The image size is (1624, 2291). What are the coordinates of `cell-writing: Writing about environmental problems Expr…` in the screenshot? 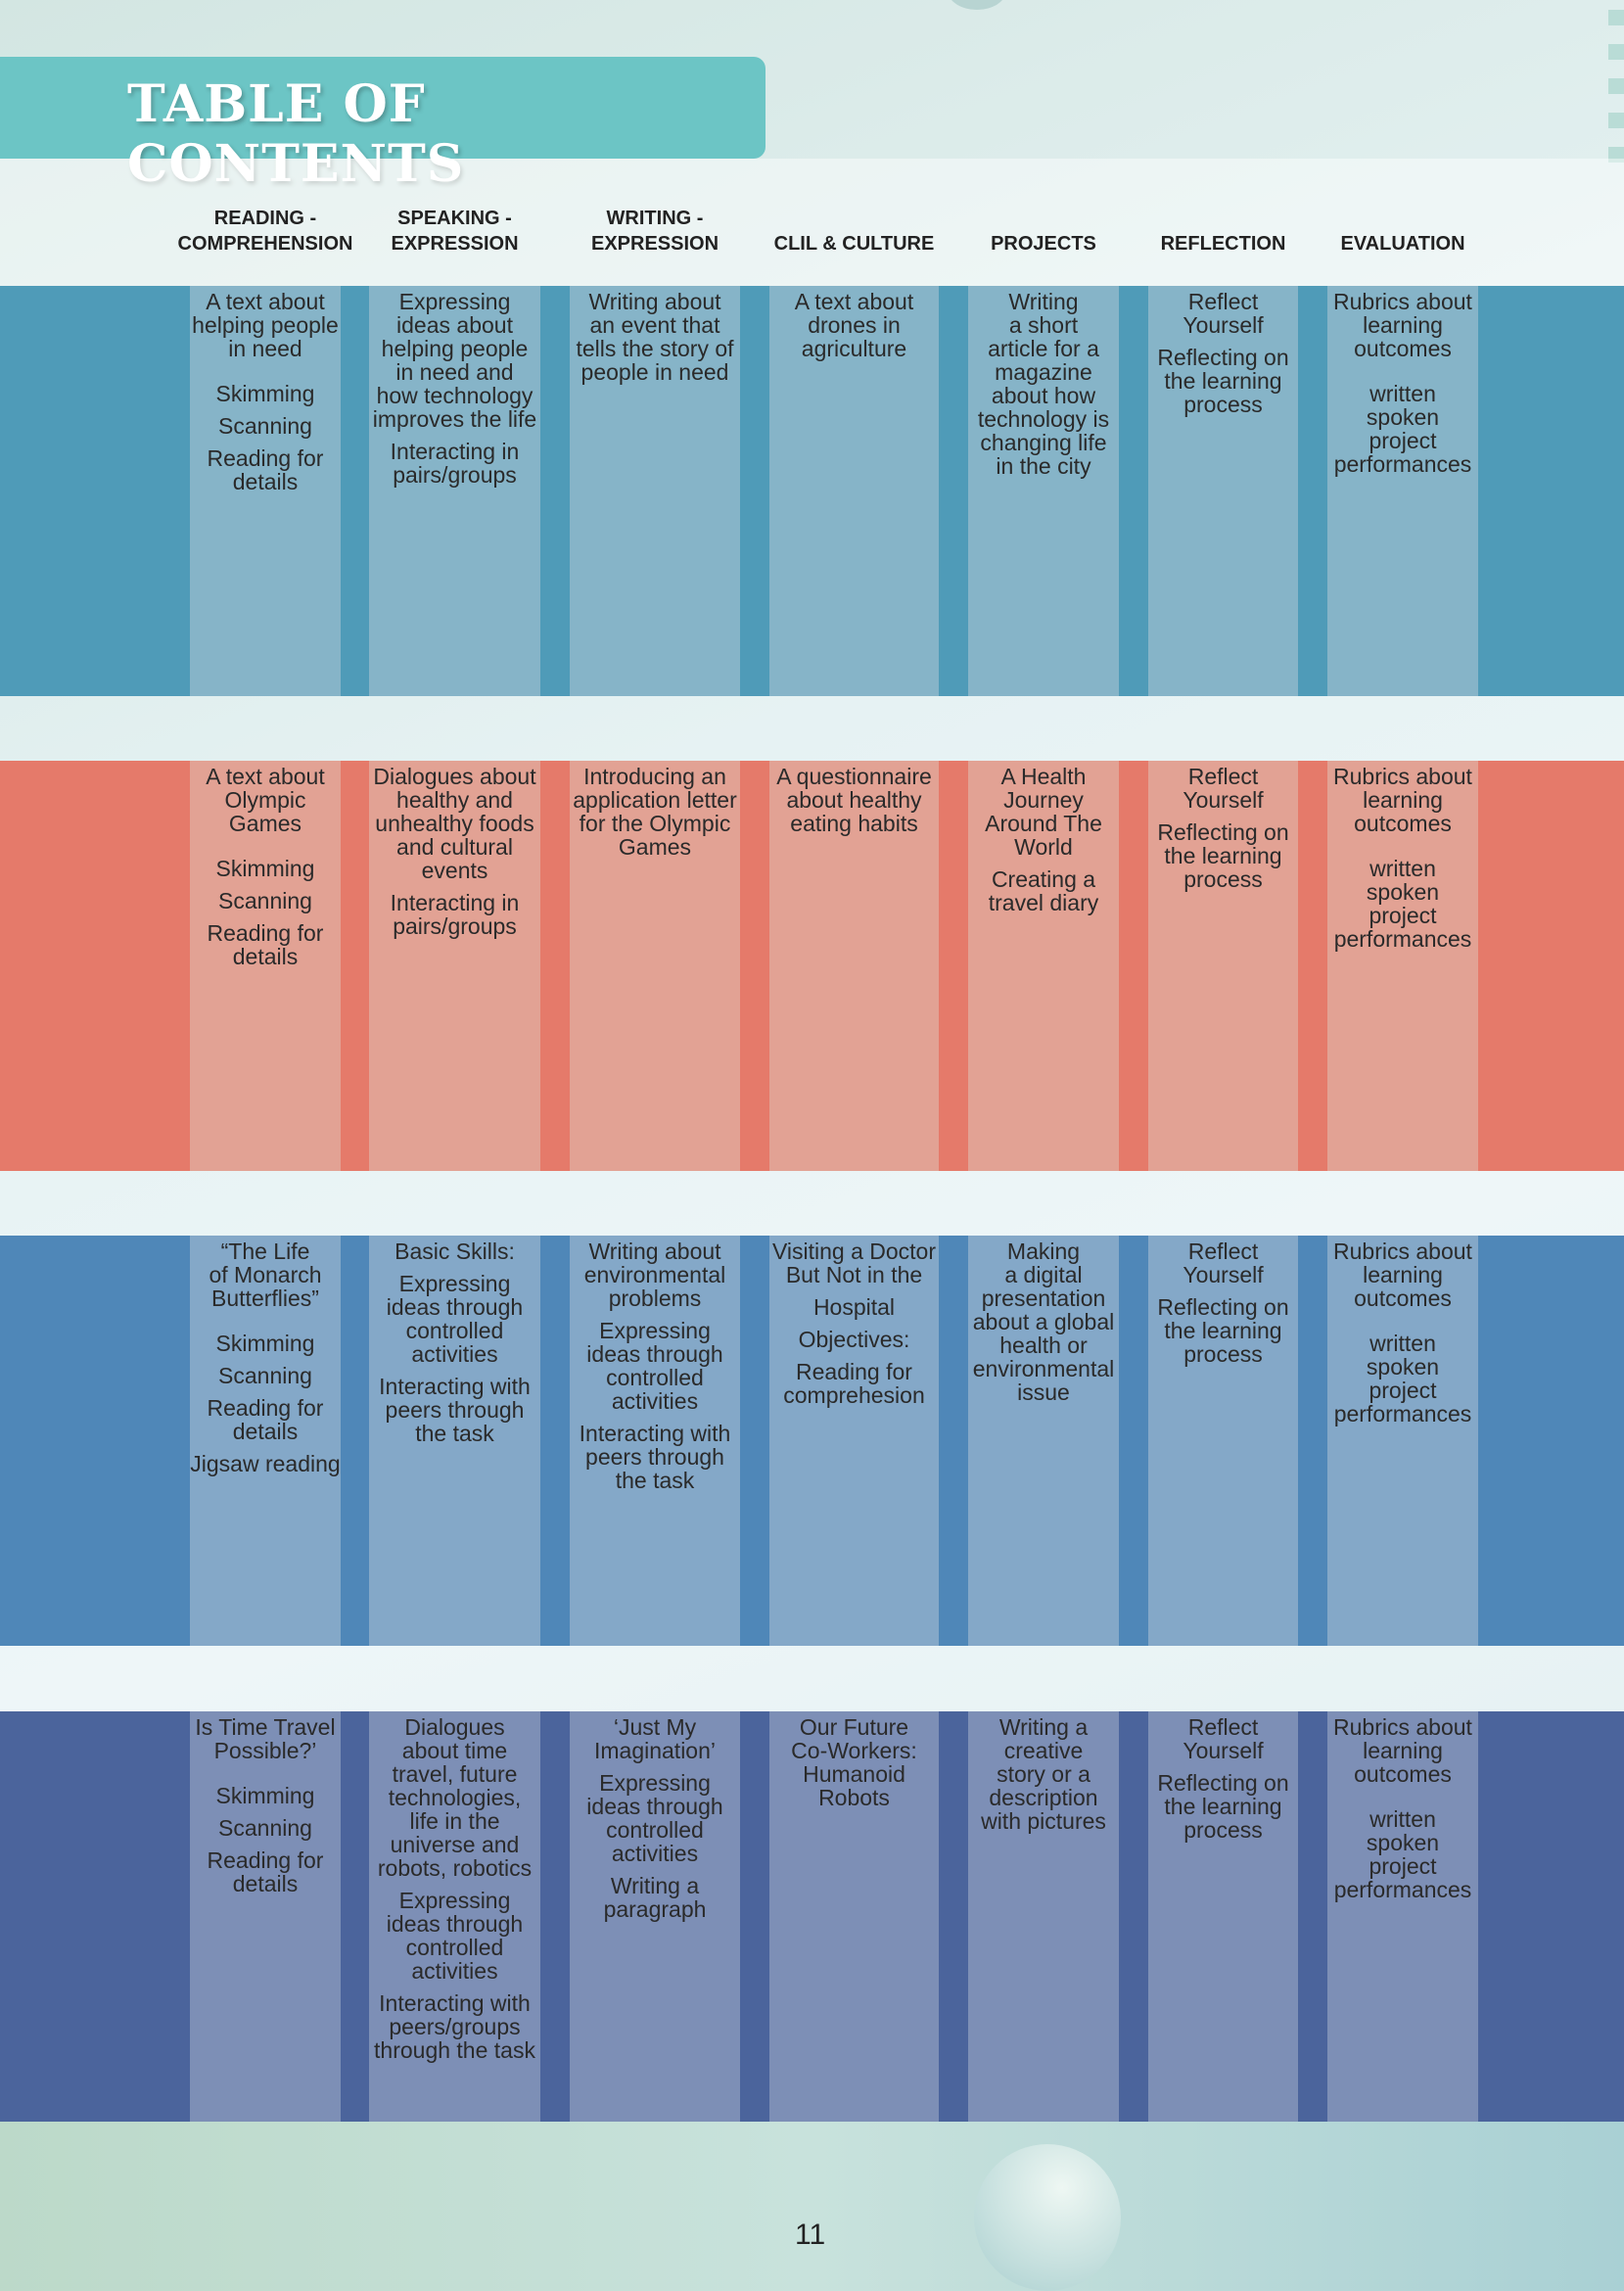 It's located at (655, 1441).